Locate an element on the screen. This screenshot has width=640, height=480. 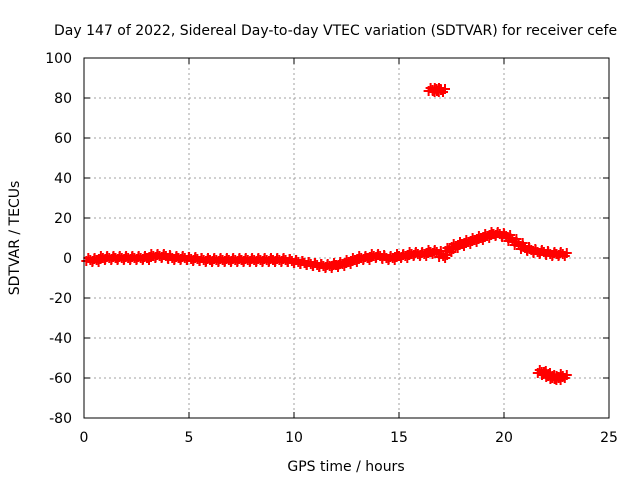
y-tick-label: -20 is located at coordinates (60, 299).